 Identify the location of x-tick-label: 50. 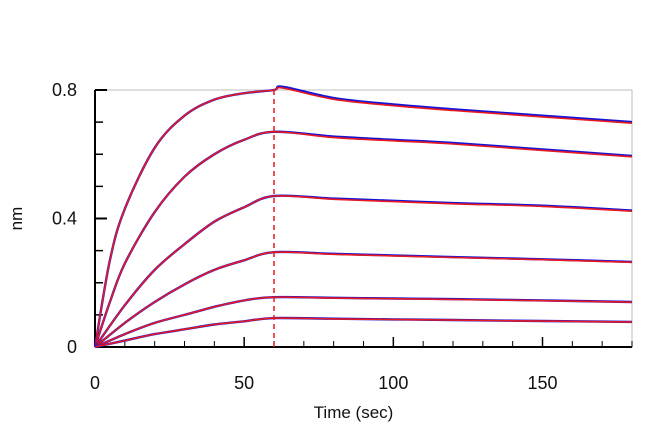
(244, 383).